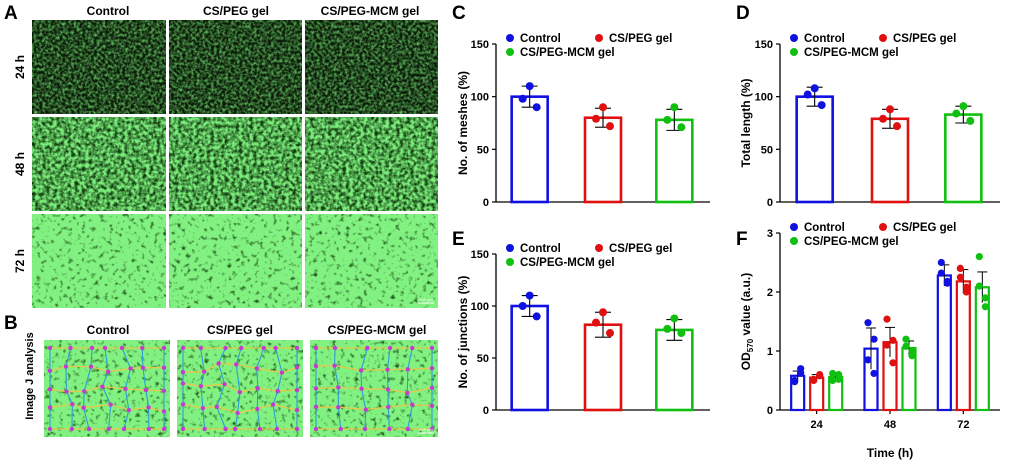 The image size is (1017, 464). Describe the element at coordinates (20, 164) in the screenshot. I see `panel-a-row-48h: 48 h` at that location.